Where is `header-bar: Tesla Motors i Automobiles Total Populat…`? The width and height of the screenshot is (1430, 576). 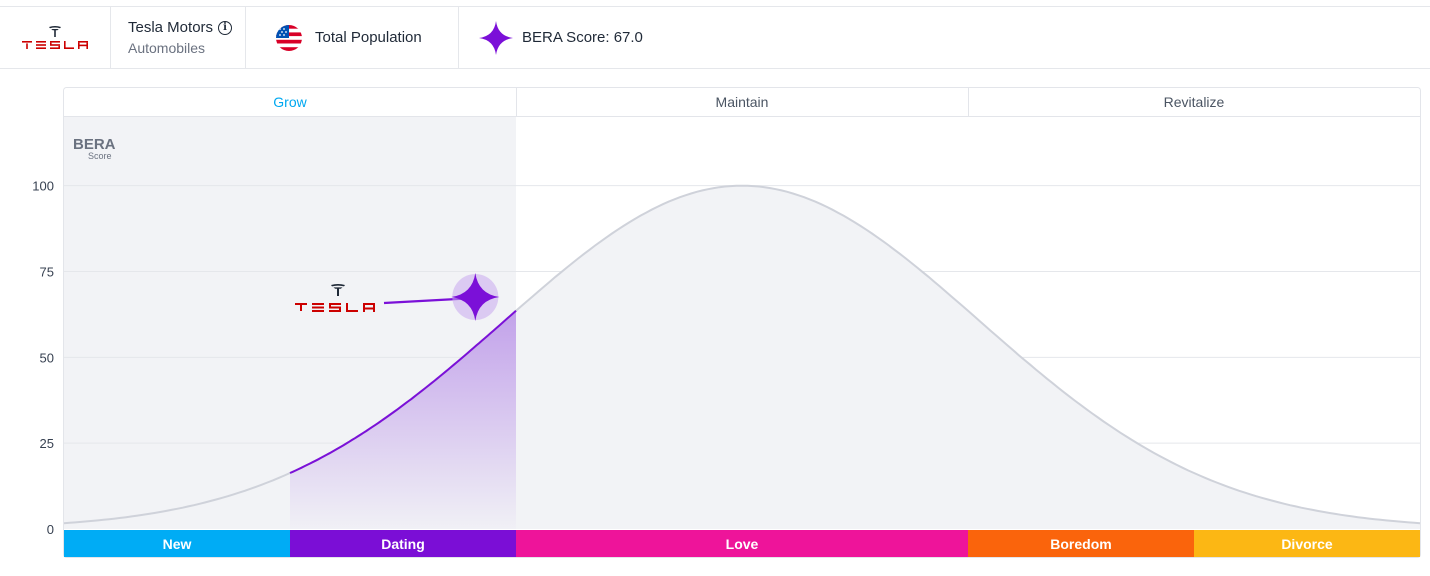 header-bar: Tesla Motors i Automobiles Total Populat… is located at coordinates (715, 38).